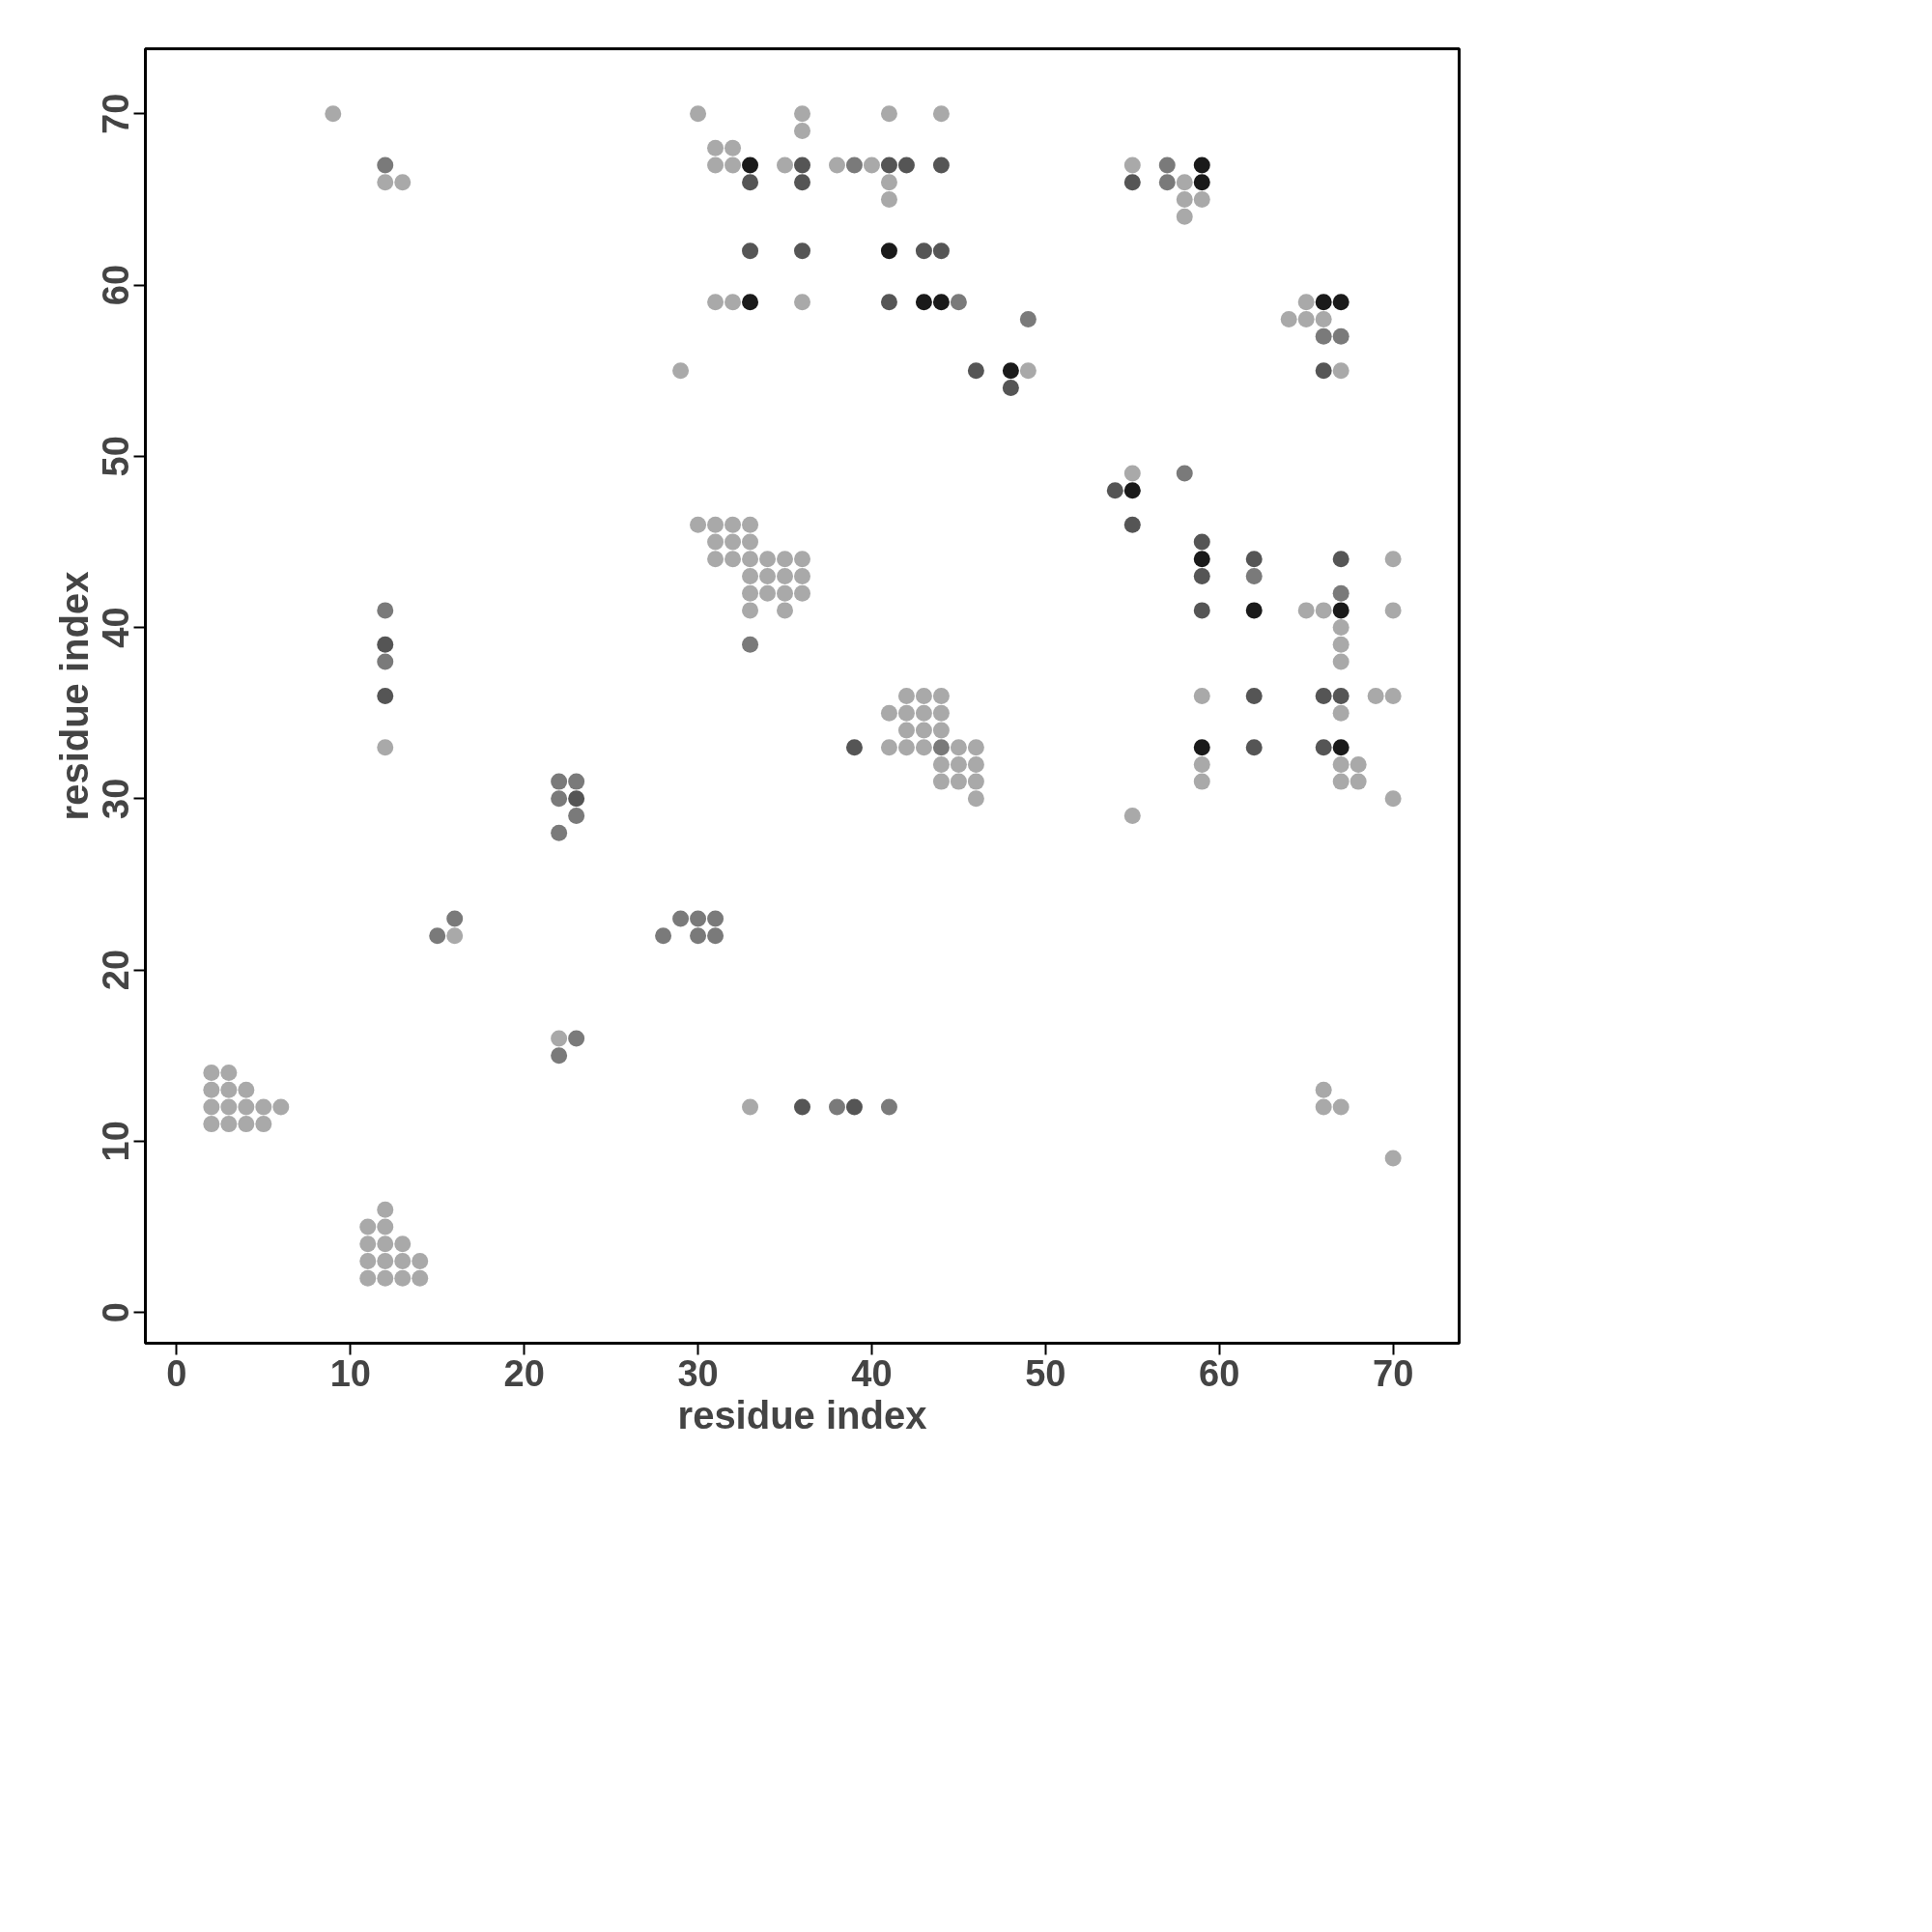 The height and width of the screenshot is (1932, 1932). What do you see at coordinates (116, 285) in the screenshot?
I see `y-tick-label: 60` at bounding box center [116, 285].